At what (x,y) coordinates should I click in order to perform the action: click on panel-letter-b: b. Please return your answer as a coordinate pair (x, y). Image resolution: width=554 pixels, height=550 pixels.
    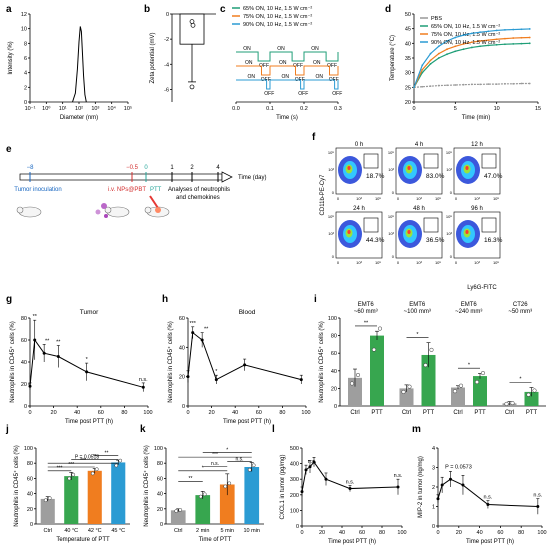
    Looking at the image, I should click on (147, 9).